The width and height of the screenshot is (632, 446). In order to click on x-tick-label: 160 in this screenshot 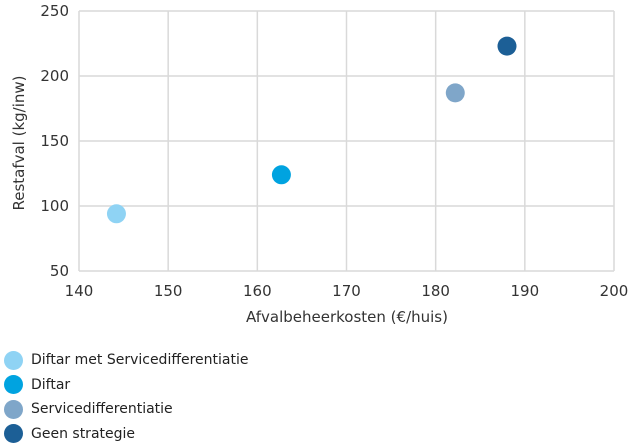, I will do `click(257, 291)`.